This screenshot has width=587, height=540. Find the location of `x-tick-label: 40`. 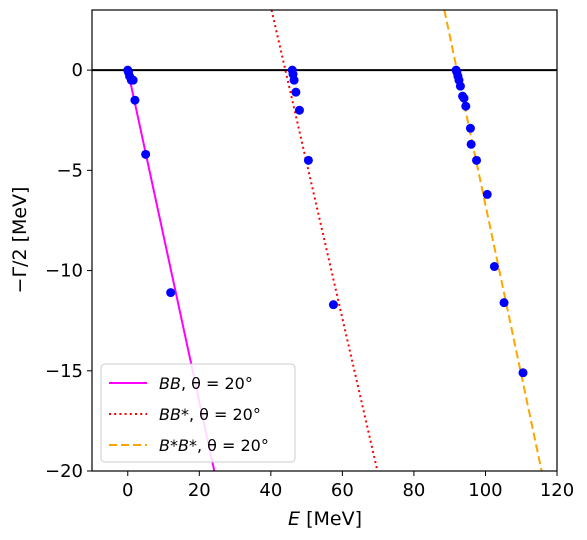

x-tick-label: 40 is located at coordinates (270, 490).